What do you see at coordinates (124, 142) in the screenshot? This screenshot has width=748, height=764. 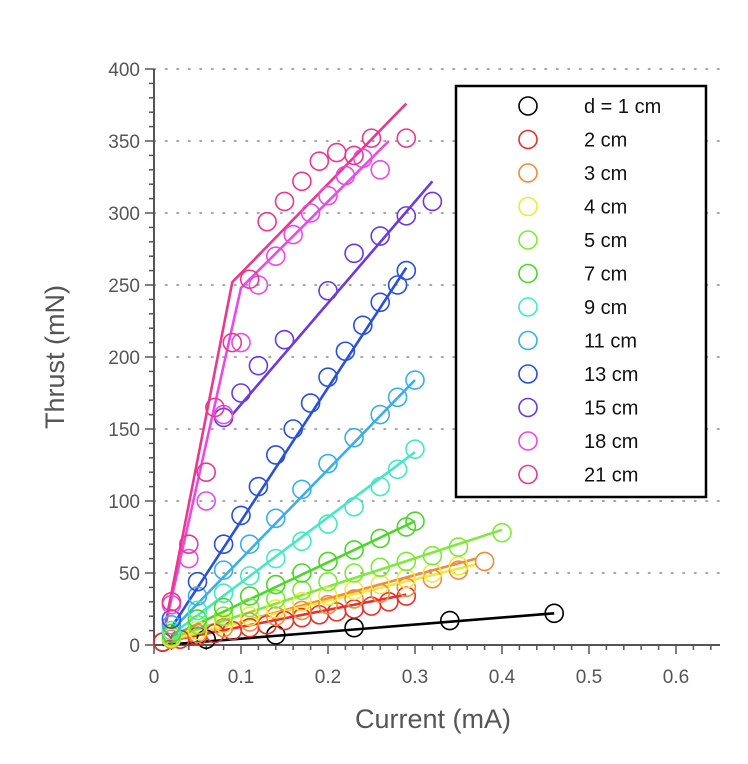 I see `y-tick-label-350: 350` at bounding box center [124, 142].